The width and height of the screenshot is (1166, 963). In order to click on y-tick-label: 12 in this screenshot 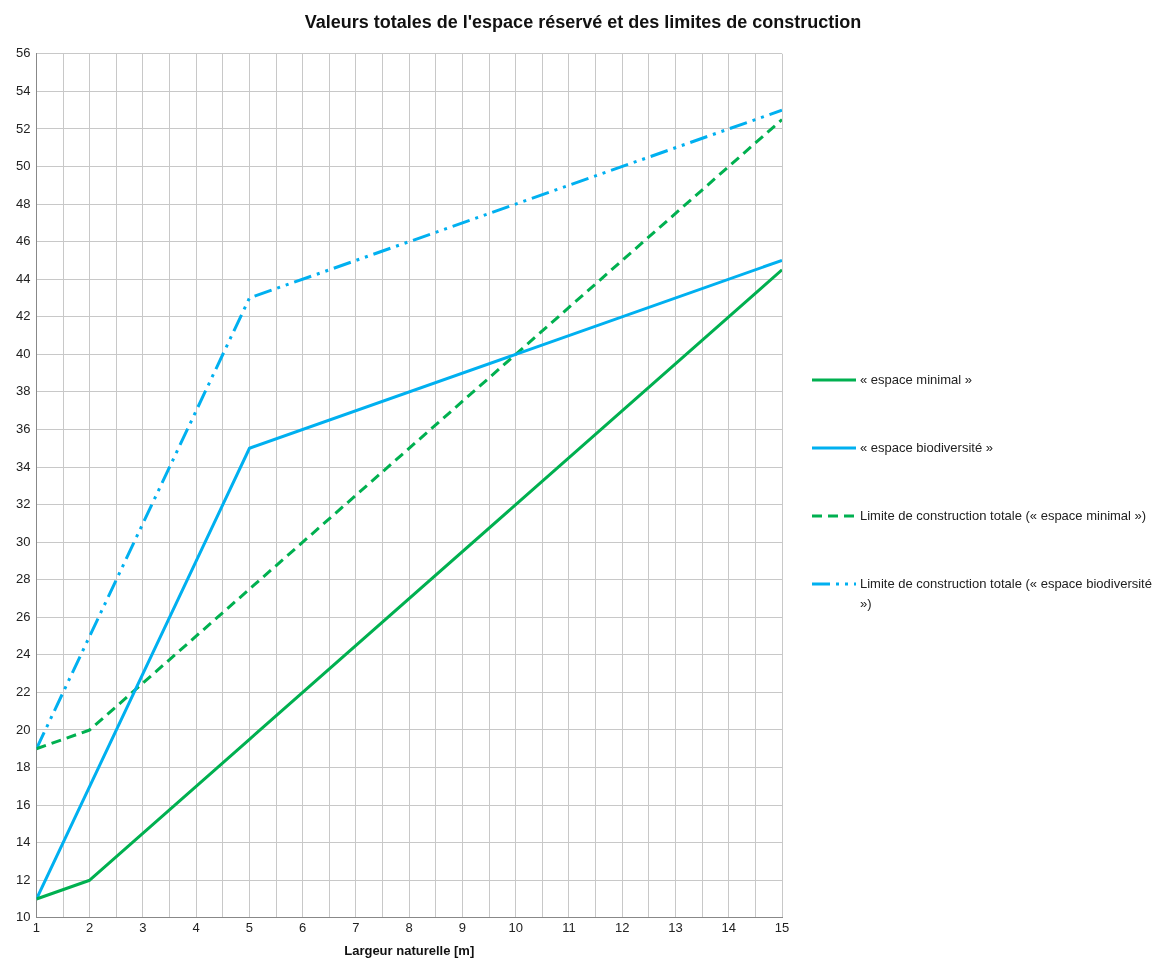, I will do `click(23, 879)`.